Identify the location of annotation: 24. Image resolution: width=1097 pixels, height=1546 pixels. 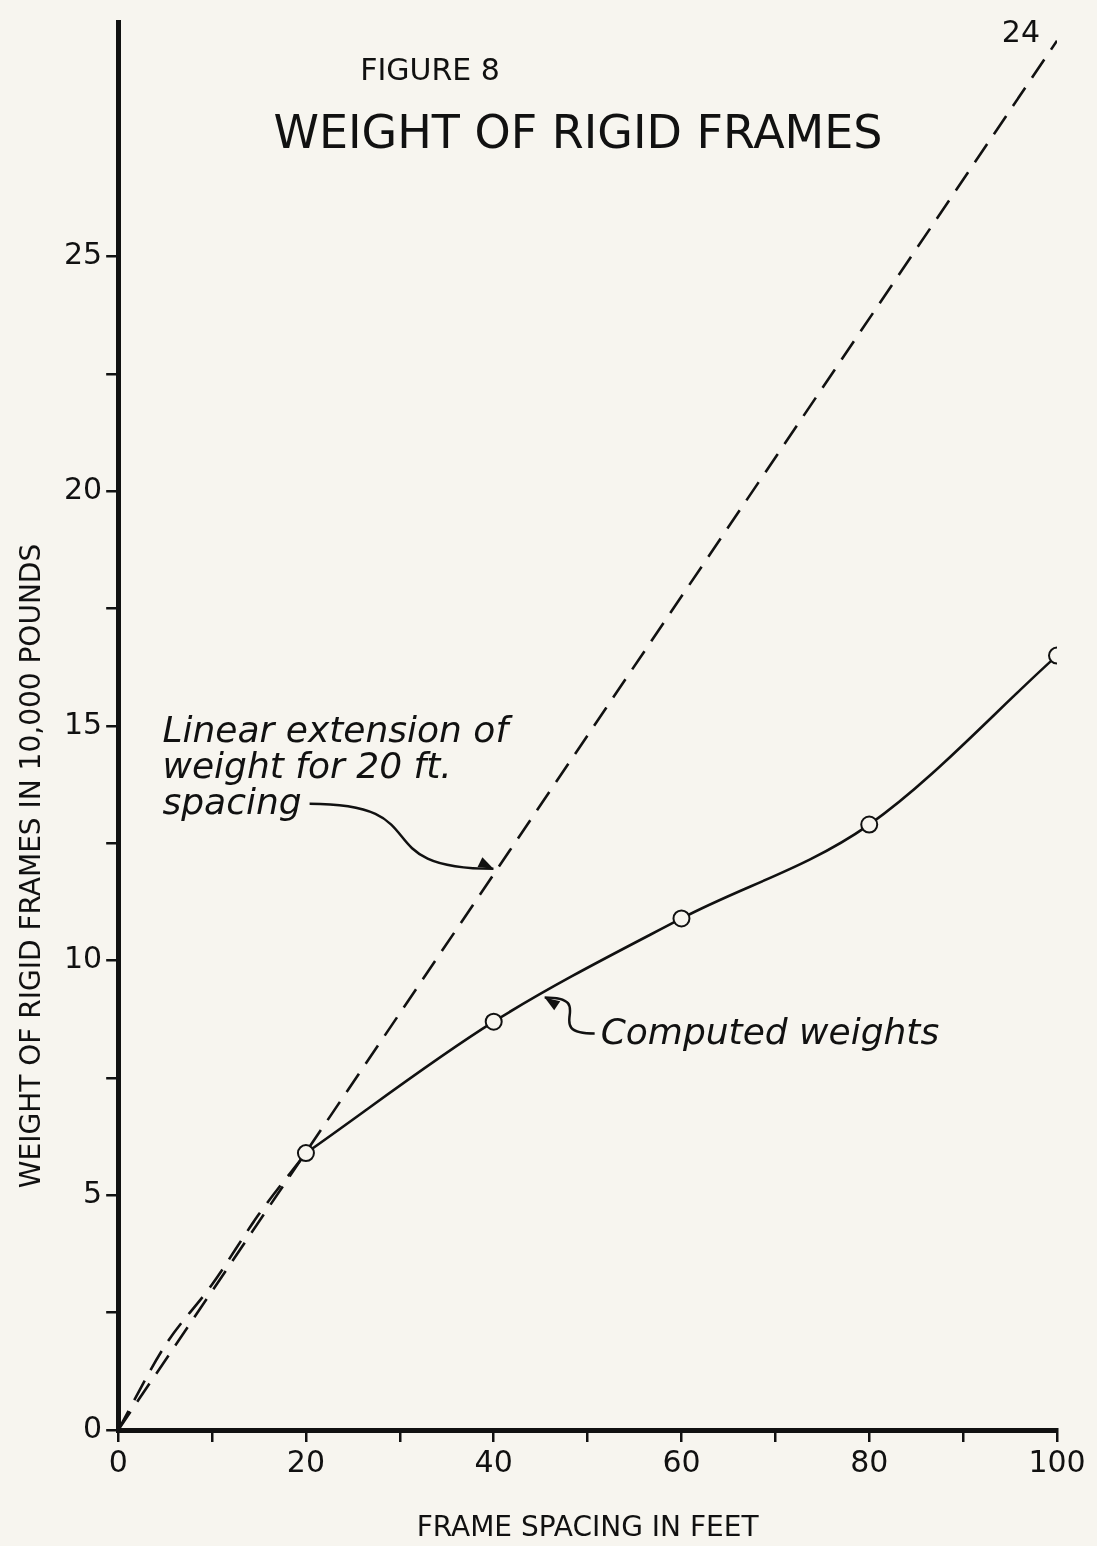
(1020, 31).